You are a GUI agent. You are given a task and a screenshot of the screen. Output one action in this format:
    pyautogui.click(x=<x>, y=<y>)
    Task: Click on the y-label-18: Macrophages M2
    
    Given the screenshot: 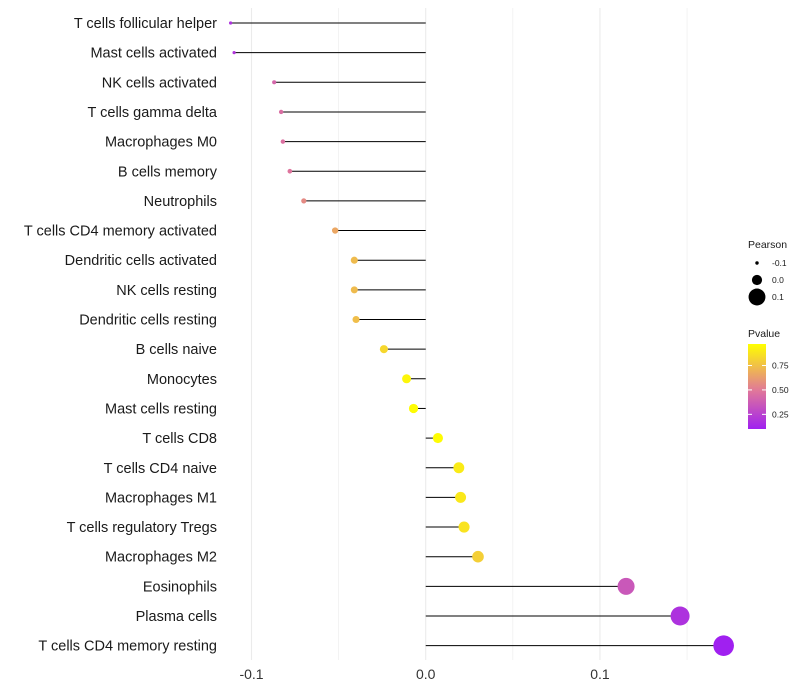 What is the action you would take?
    pyautogui.click(x=161, y=558)
    